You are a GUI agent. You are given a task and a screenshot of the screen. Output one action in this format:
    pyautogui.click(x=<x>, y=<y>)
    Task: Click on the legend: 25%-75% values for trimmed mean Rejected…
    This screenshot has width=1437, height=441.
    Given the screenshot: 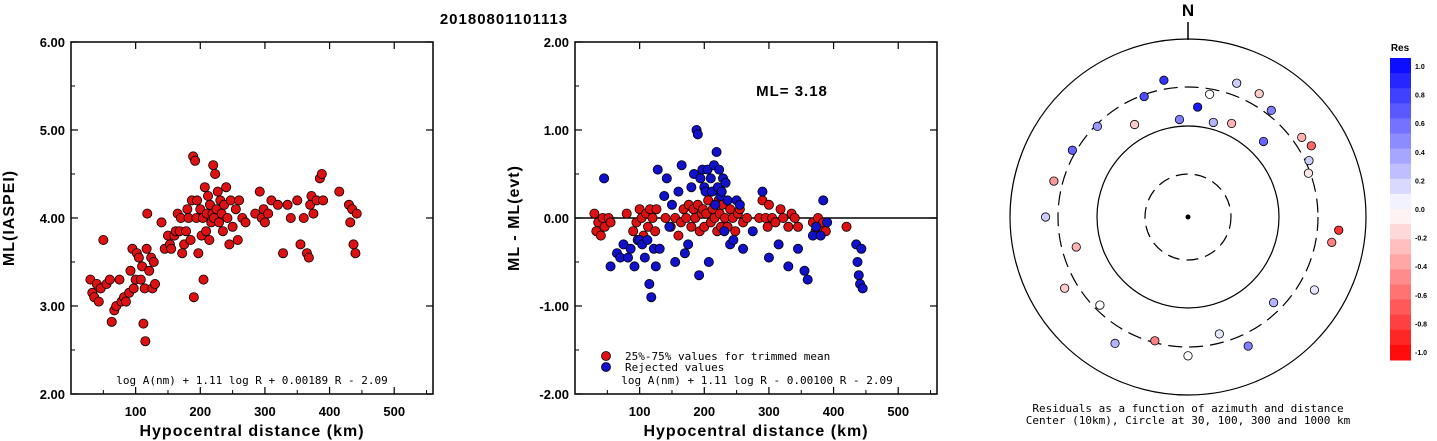 What is the action you would take?
    pyautogui.click(x=715, y=362)
    